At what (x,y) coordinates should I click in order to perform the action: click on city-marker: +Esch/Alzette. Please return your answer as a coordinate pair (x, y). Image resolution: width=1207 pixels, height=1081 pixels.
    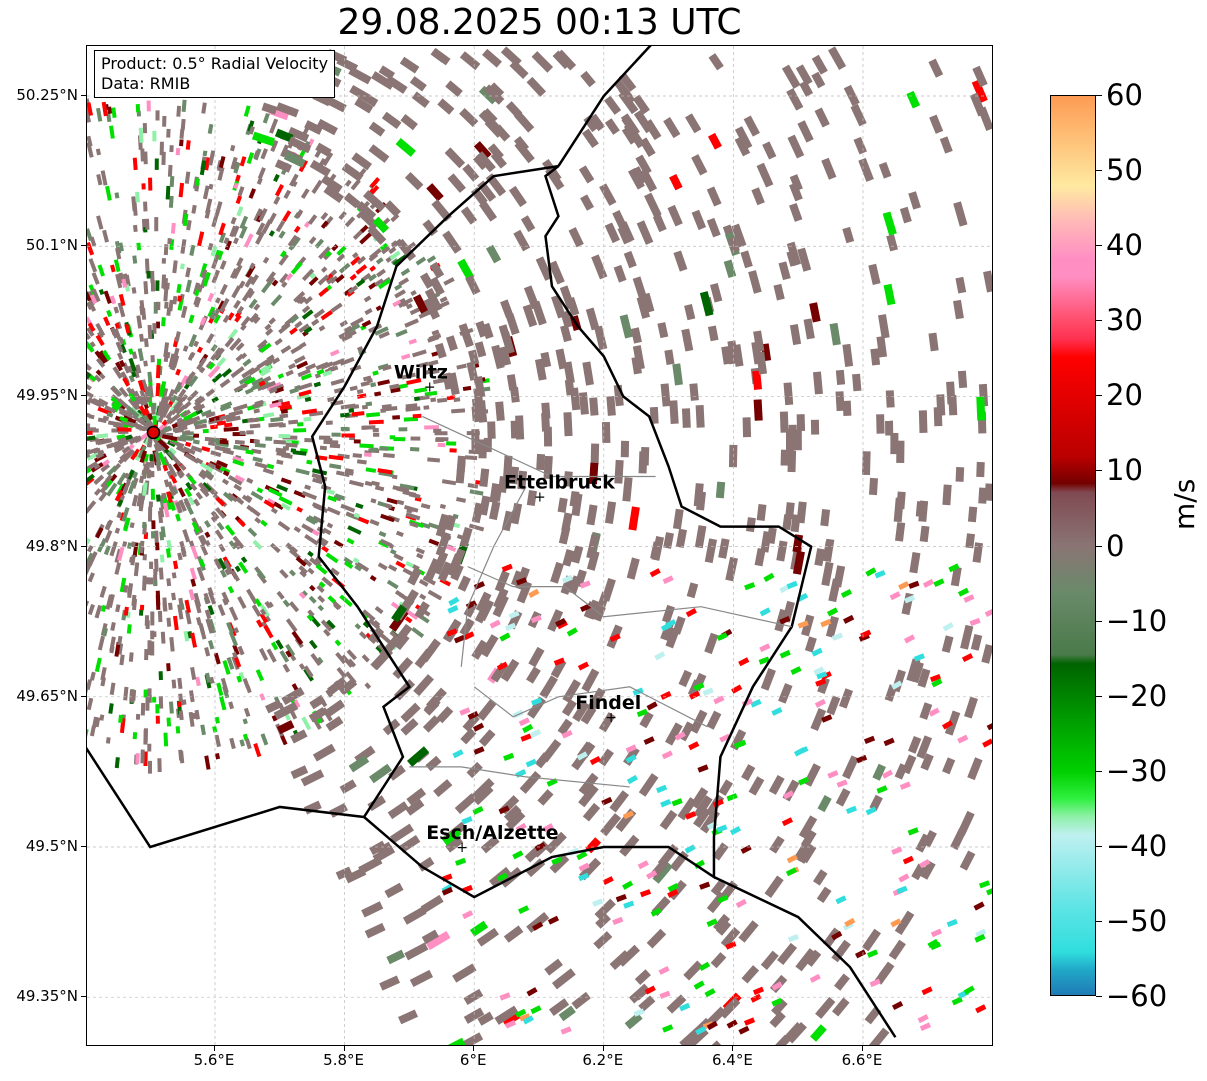
    Looking at the image, I should click on (492, 839).